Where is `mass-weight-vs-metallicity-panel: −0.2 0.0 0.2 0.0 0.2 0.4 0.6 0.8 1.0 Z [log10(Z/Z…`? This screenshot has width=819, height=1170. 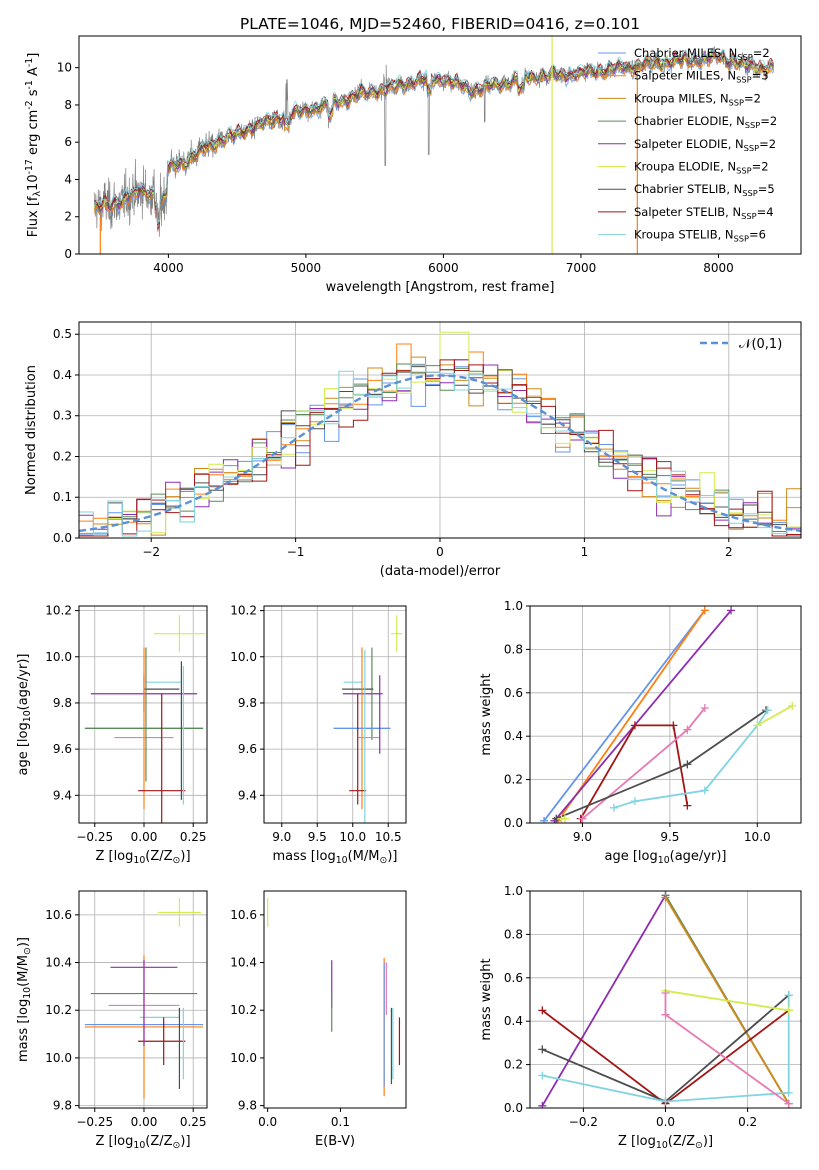 mass-weight-vs-metallicity-panel: −0.2 0.0 0.2 0.0 0.2 0.4 0.6 0.8 1.0 Z [log10(Z/Z… is located at coordinates (640, 1017).